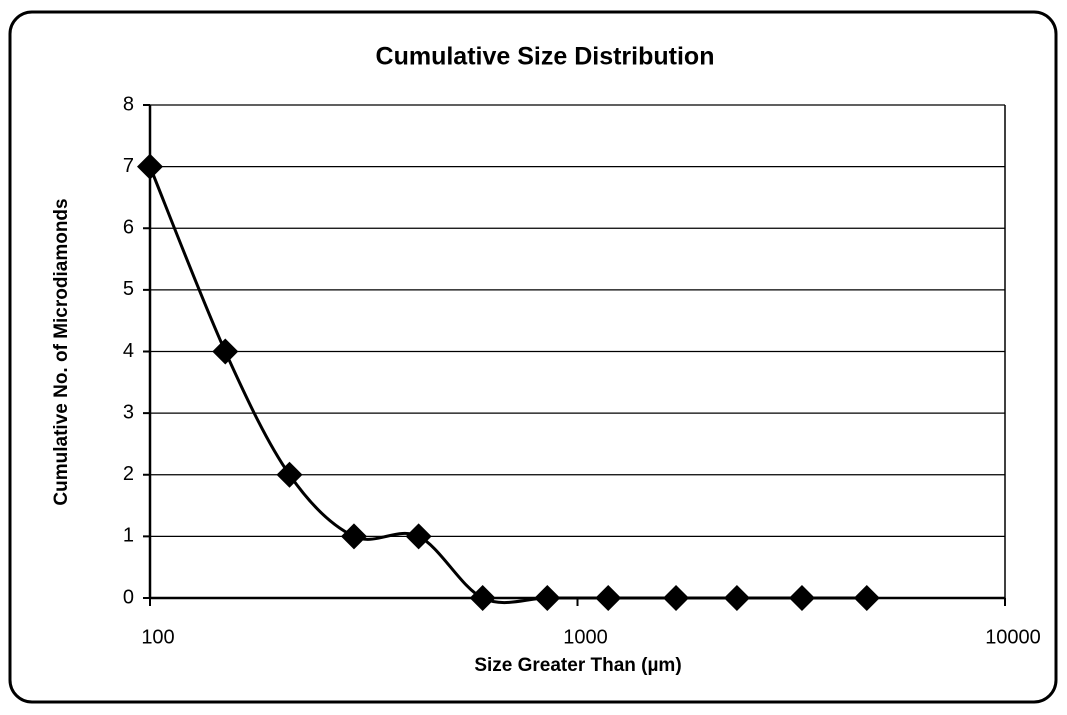  Describe the element at coordinates (128, 474) in the screenshot. I see `y-tick-label: 2` at that location.